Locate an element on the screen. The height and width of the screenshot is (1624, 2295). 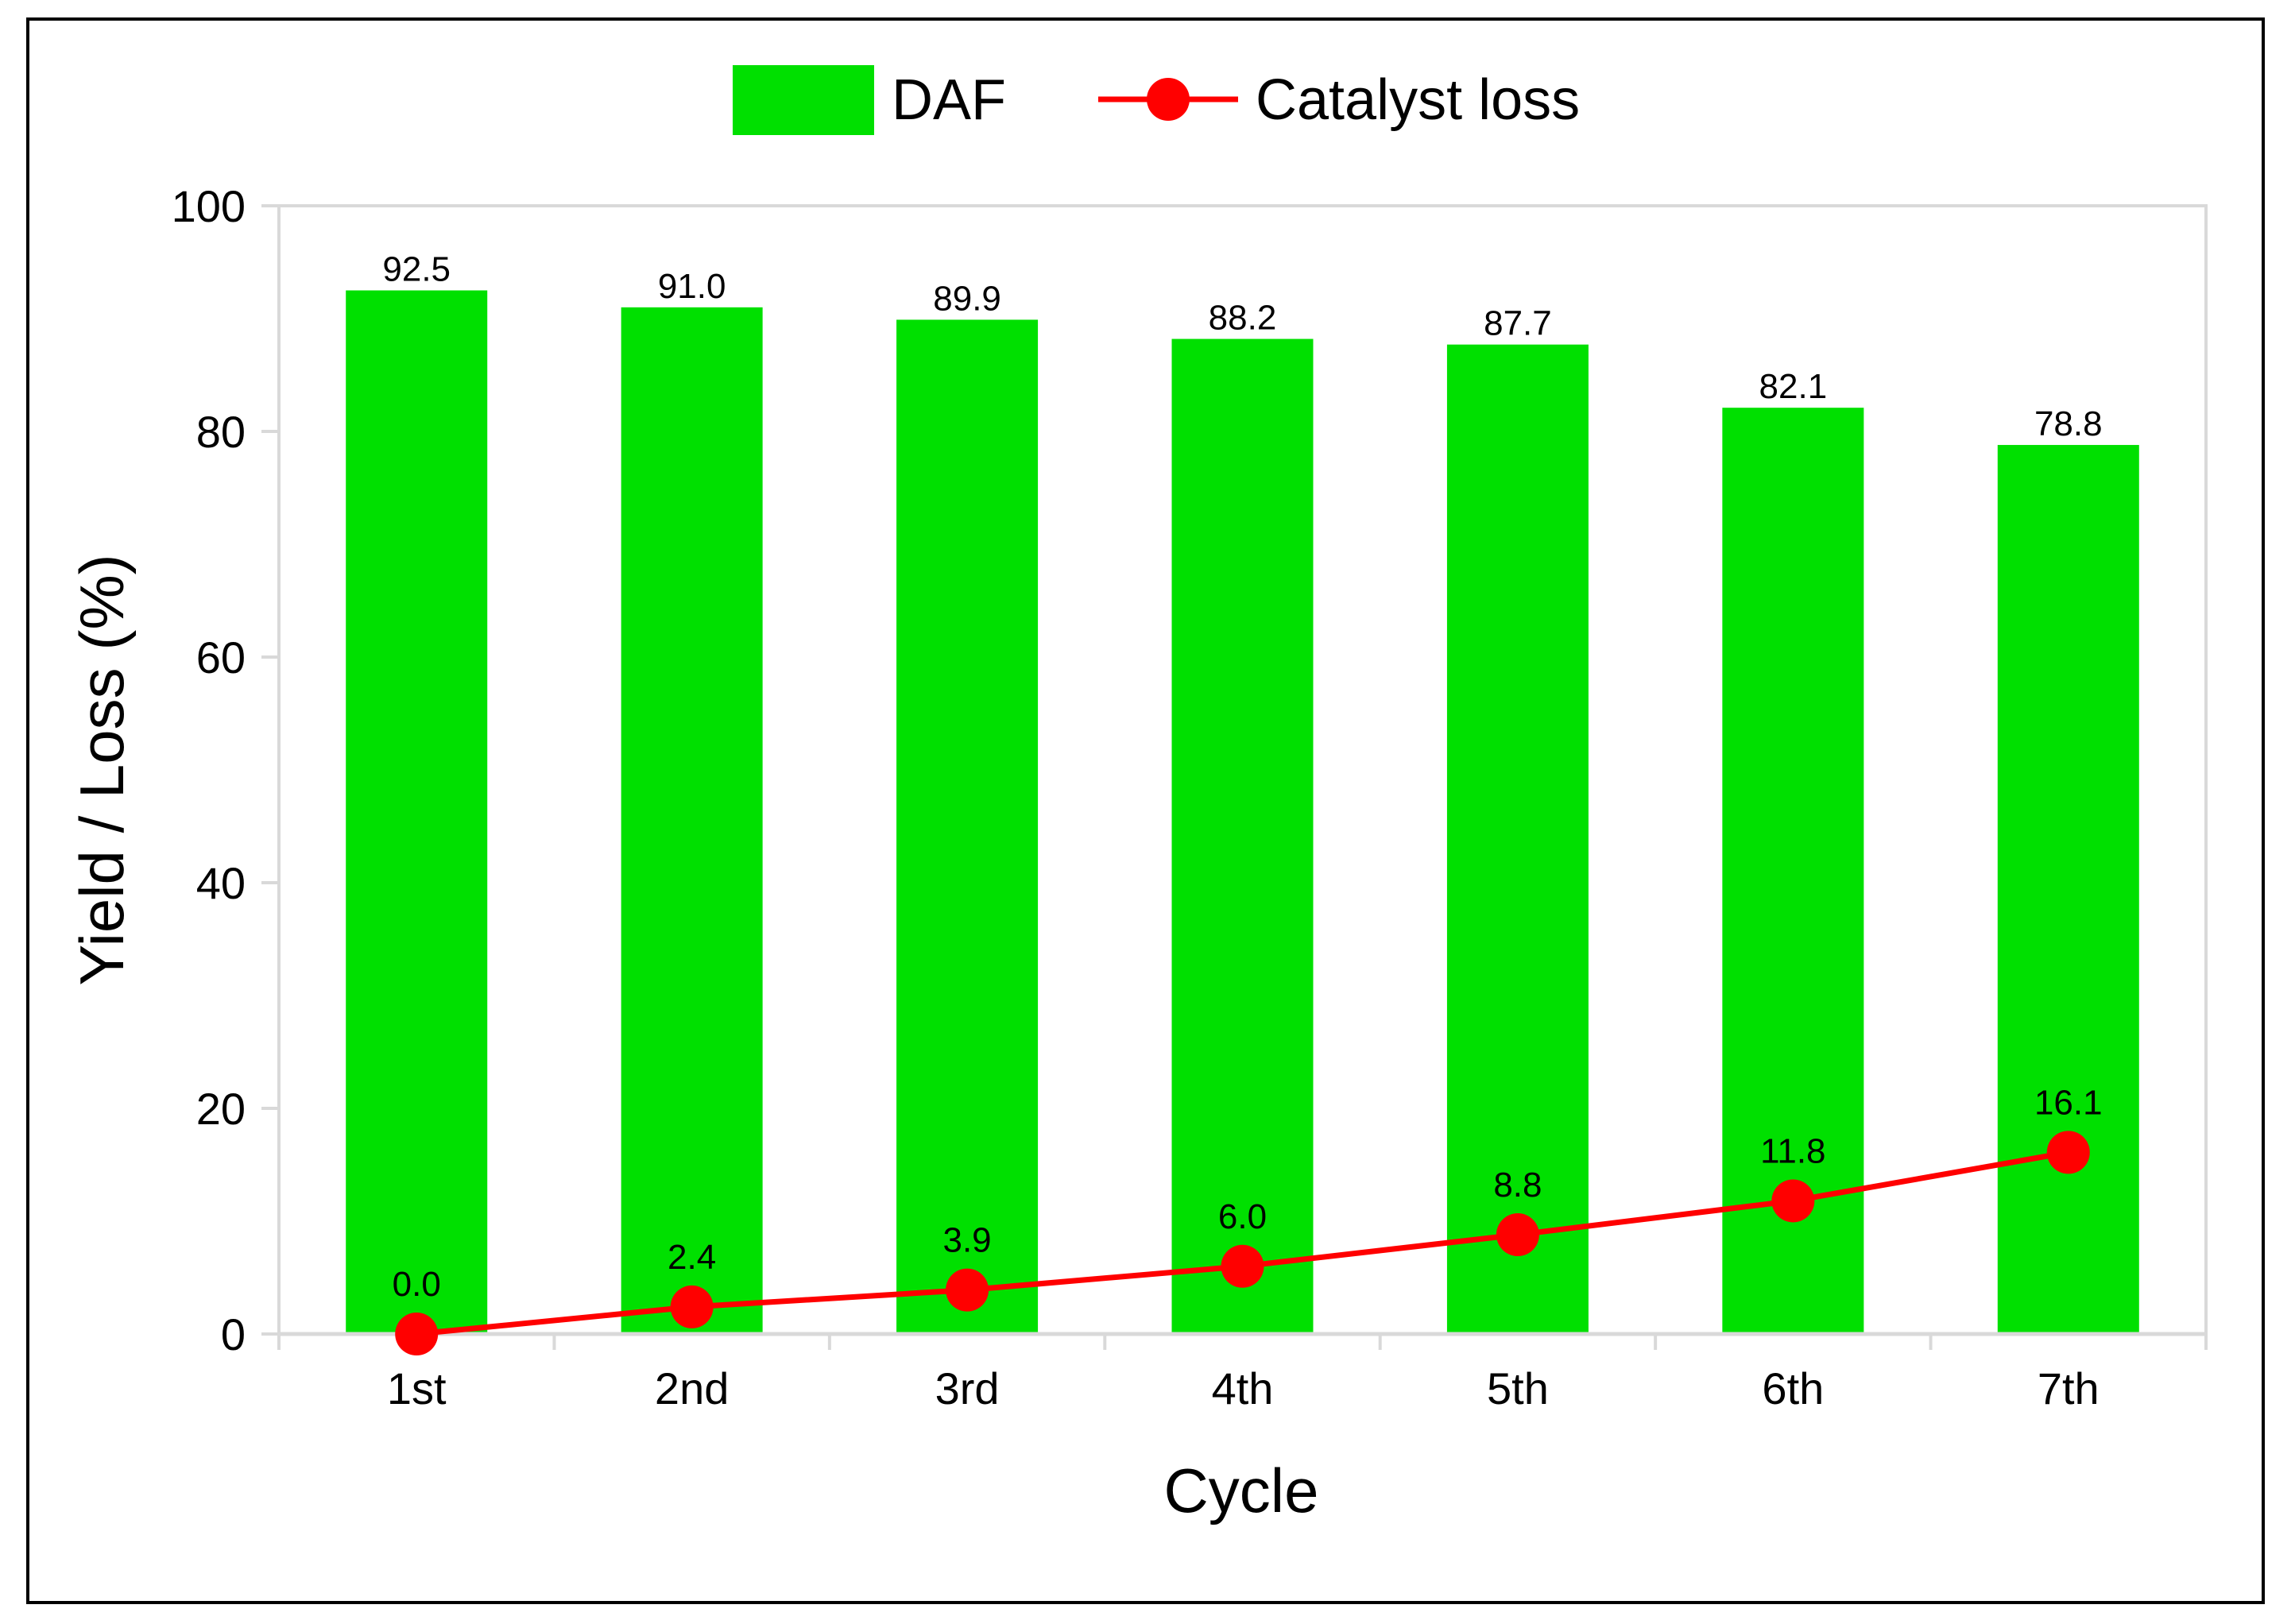
x-tick-label: 1st is located at coordinates (417, 1388).